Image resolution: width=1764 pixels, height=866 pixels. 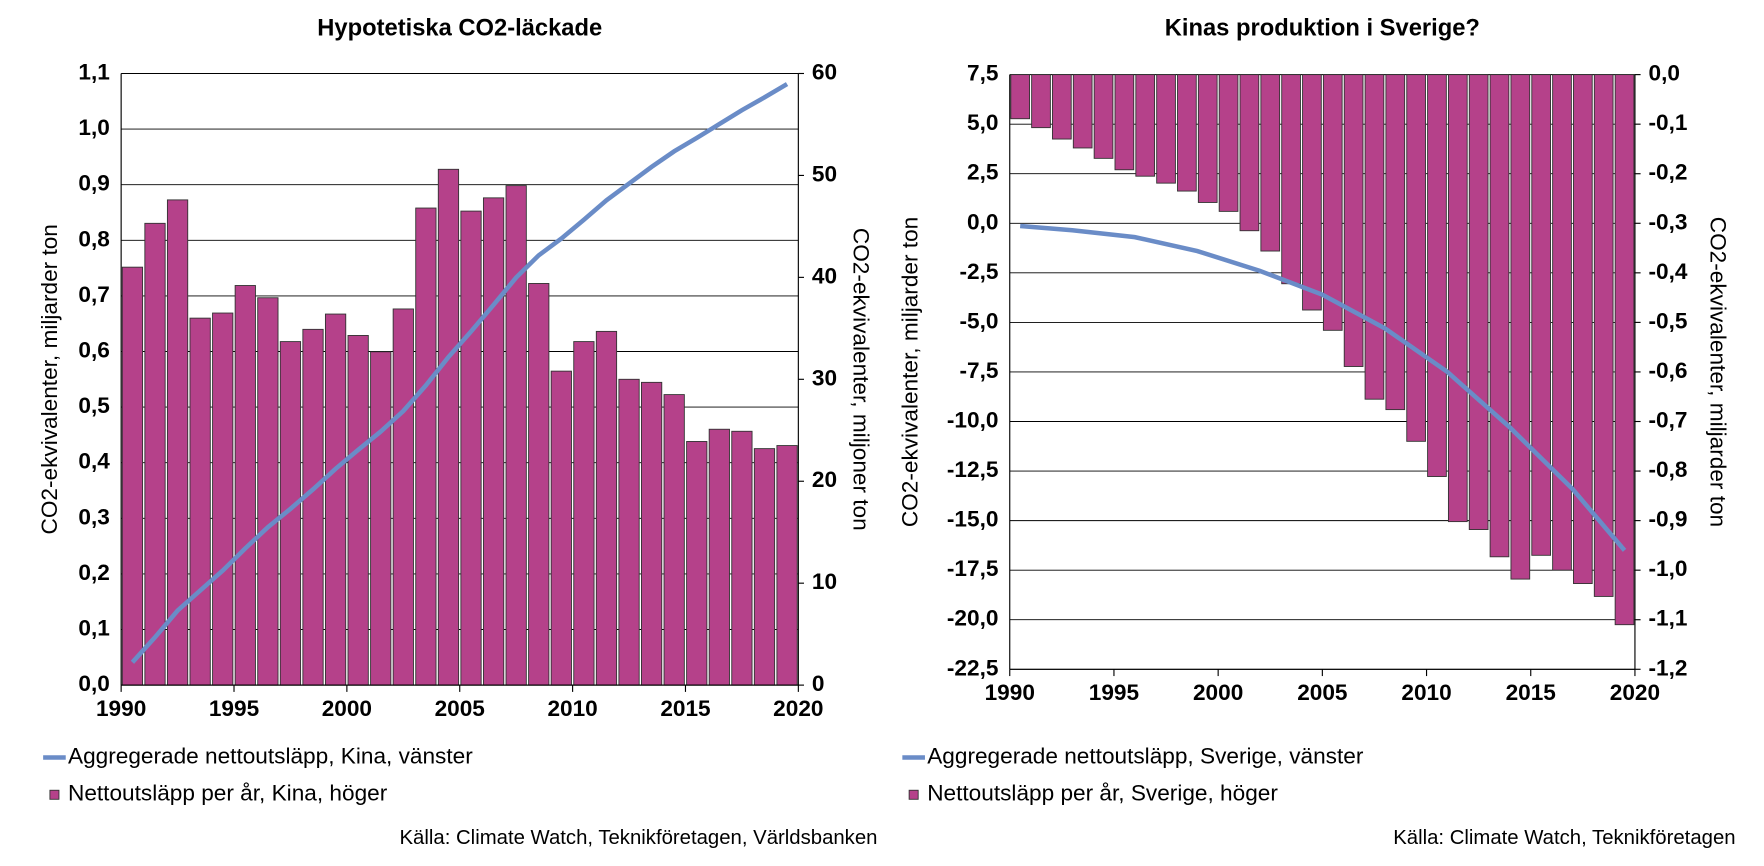 I want to click on y-tick-label: 1,0, so click(x=93, y=127).